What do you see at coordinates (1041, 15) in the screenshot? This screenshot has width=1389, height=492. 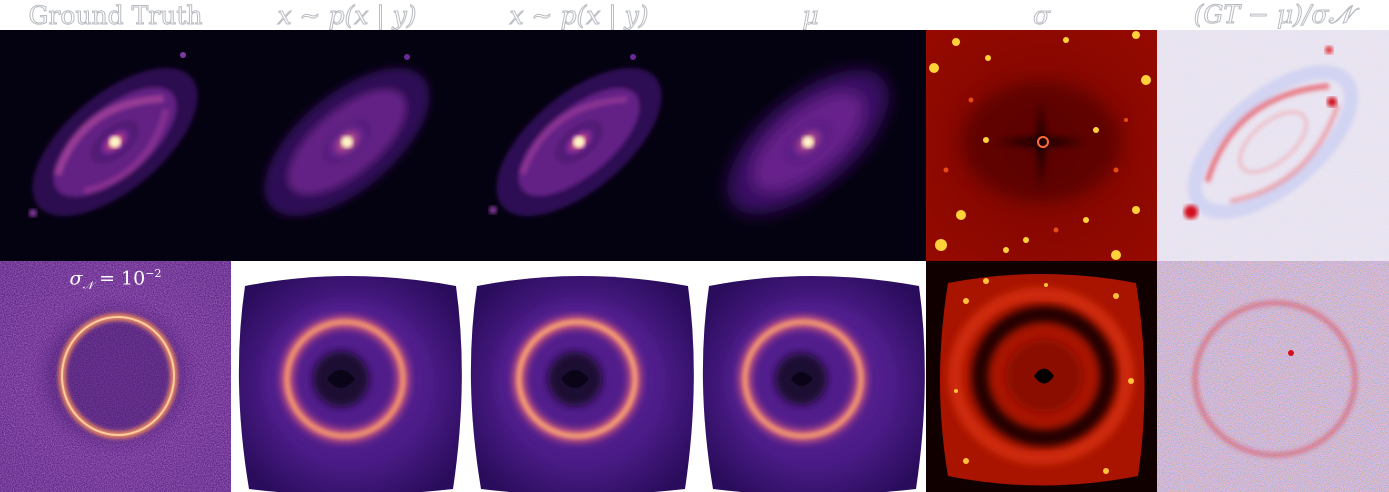 I see `header-std: σ` at bounding box center [1041, 15].